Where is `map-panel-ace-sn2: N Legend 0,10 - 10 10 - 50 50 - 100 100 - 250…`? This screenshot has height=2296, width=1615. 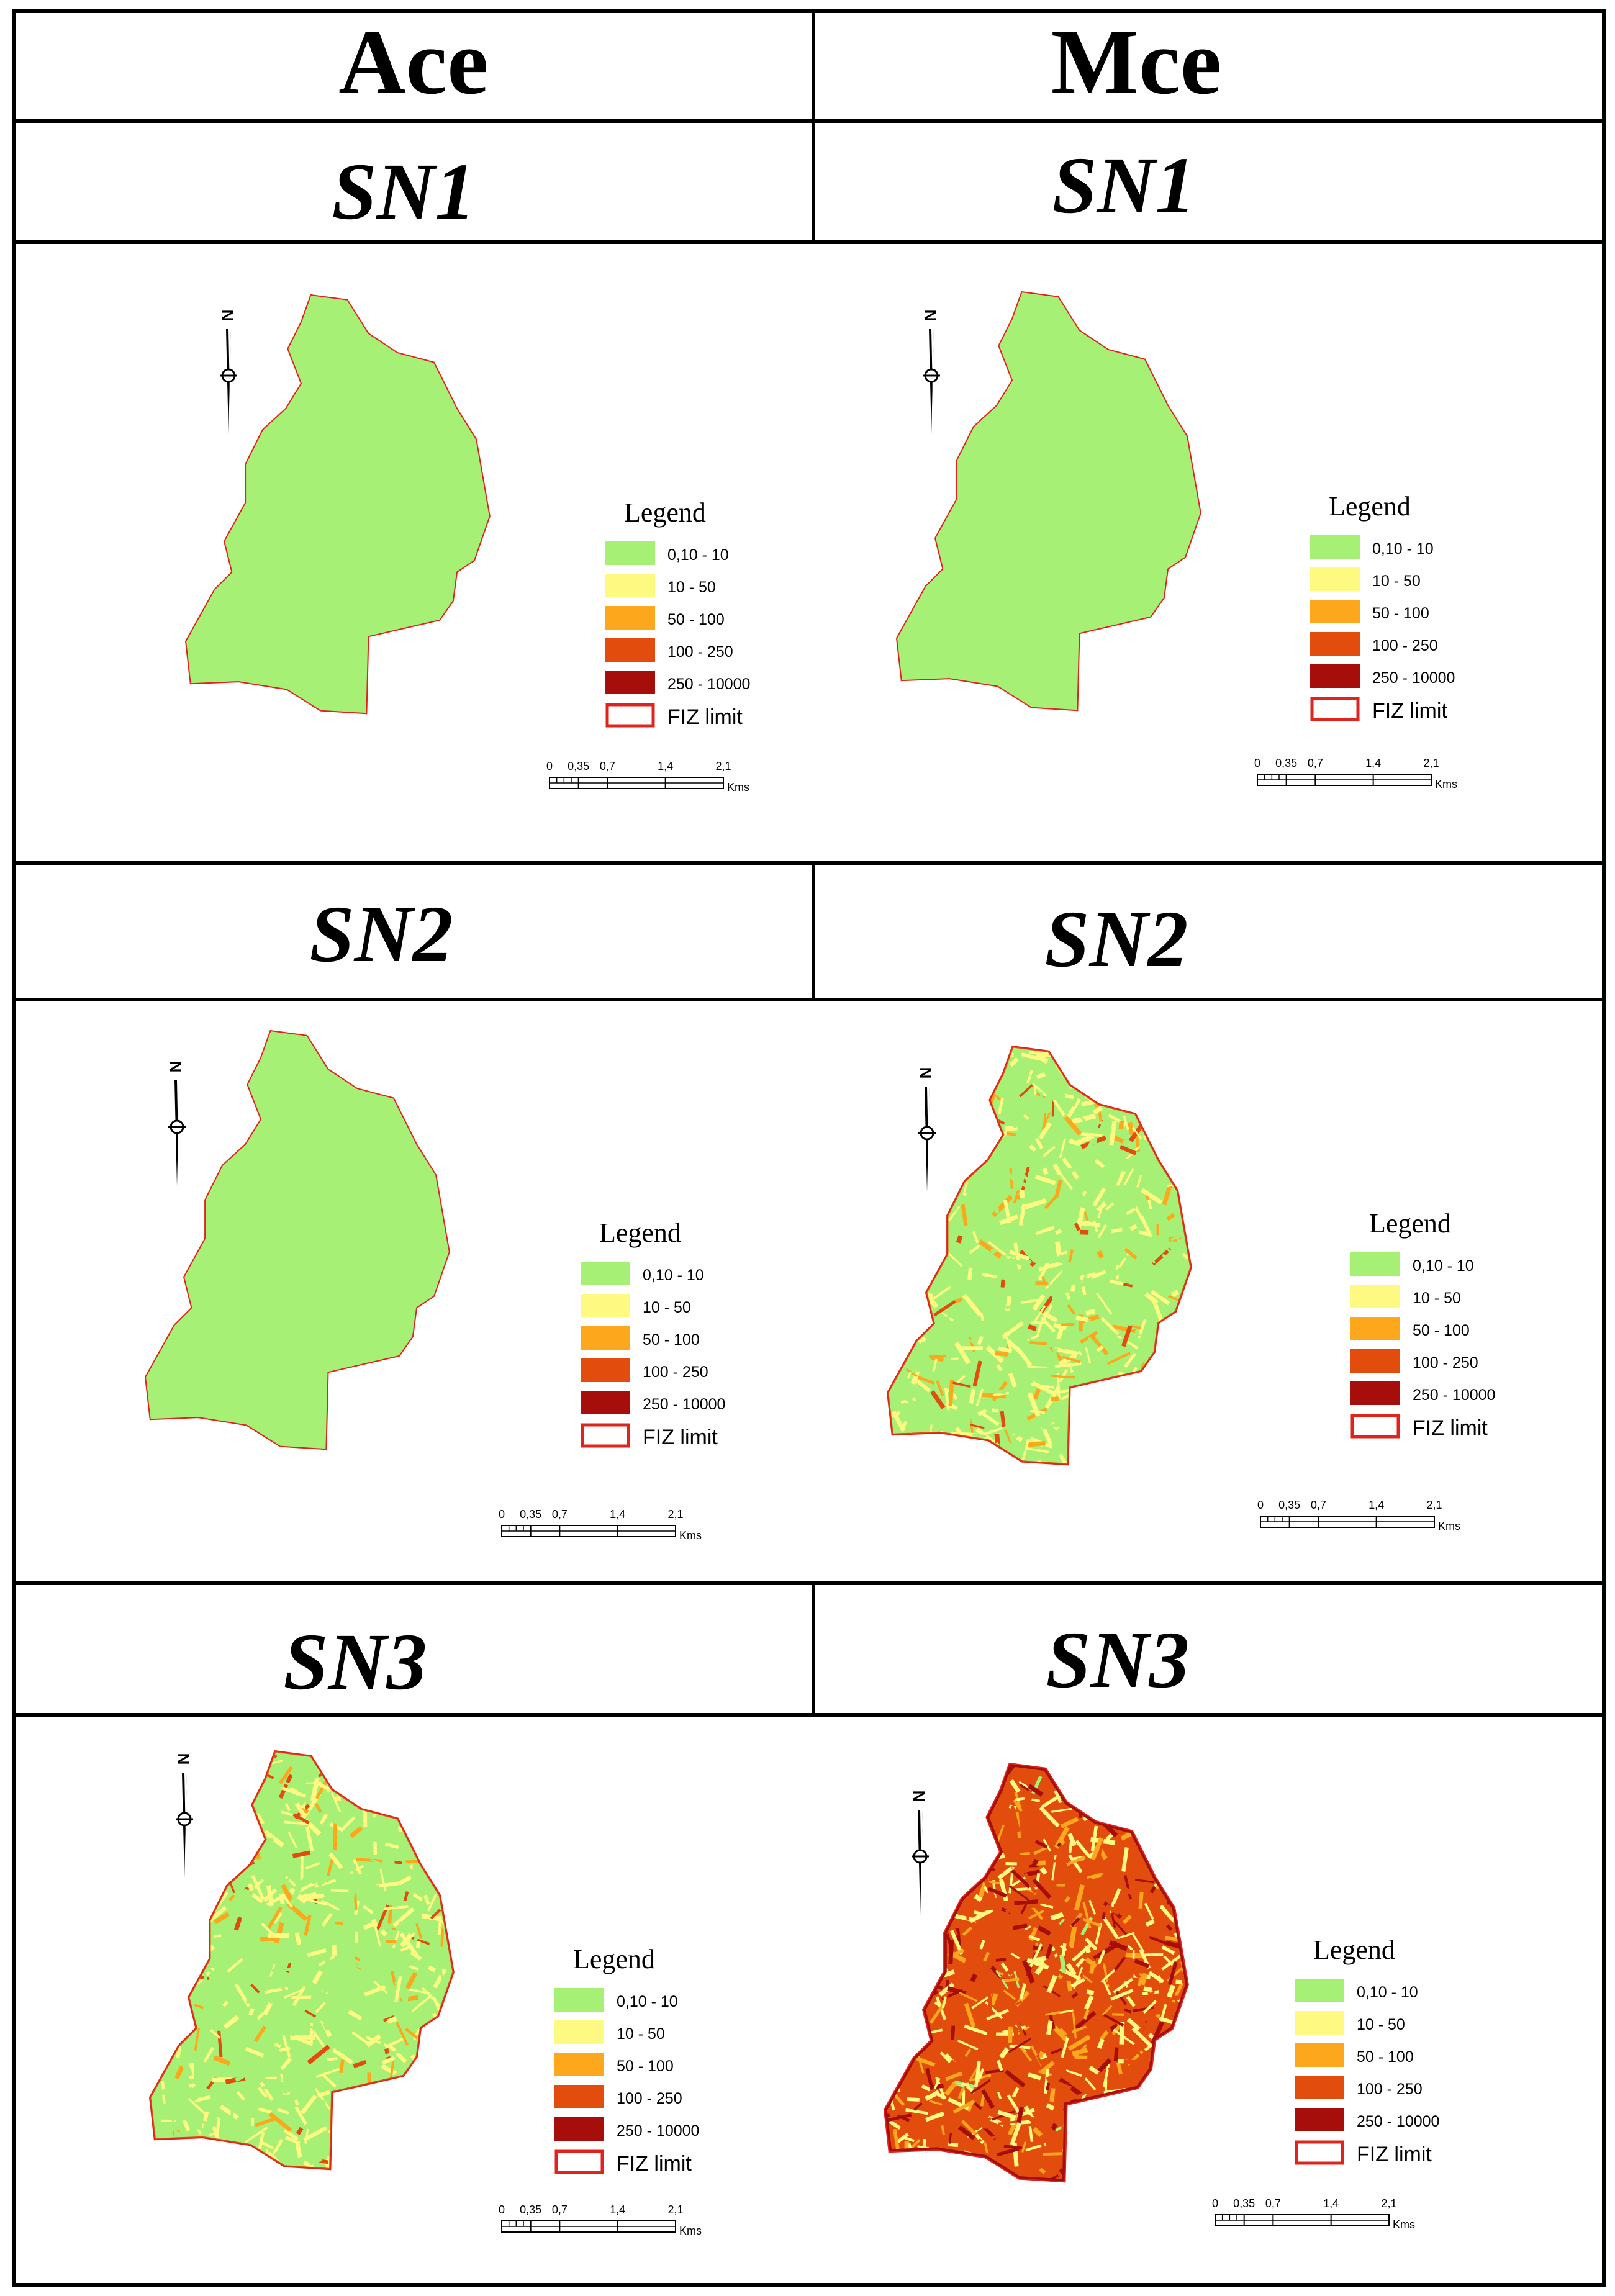 map-panel-ace-sn2: N Legend 0,10 - 10 10 - 50 50 - 100 100 - 250… is located at coordinates (434, 1285).